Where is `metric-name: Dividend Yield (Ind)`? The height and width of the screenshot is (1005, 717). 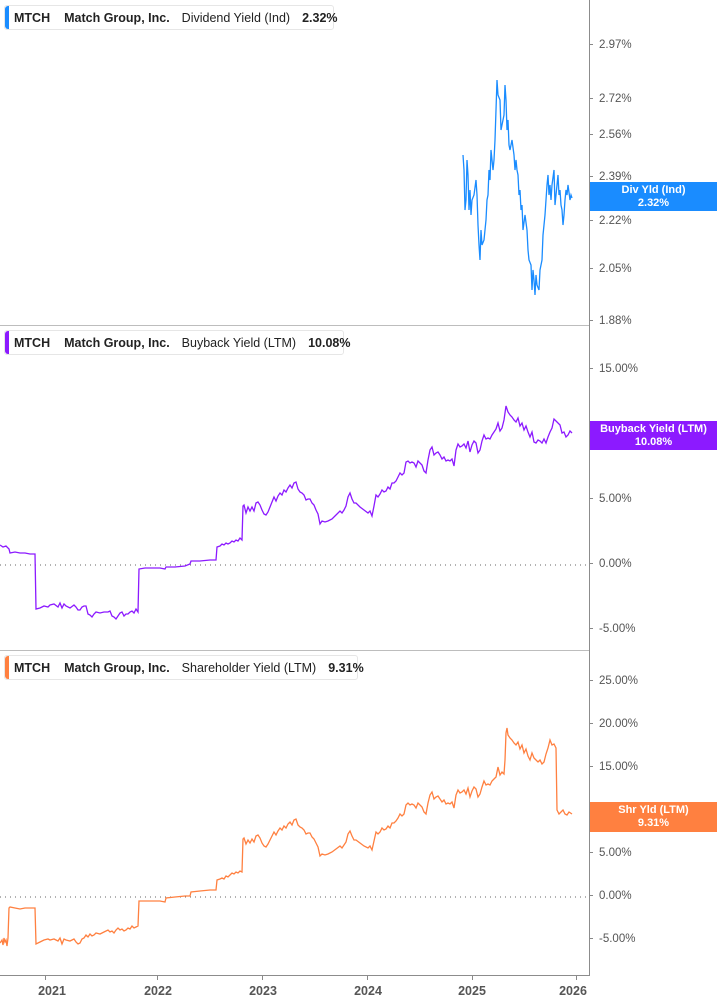
metric-name: Dividend Yield (Ind) is located at coordinates (236, 17).